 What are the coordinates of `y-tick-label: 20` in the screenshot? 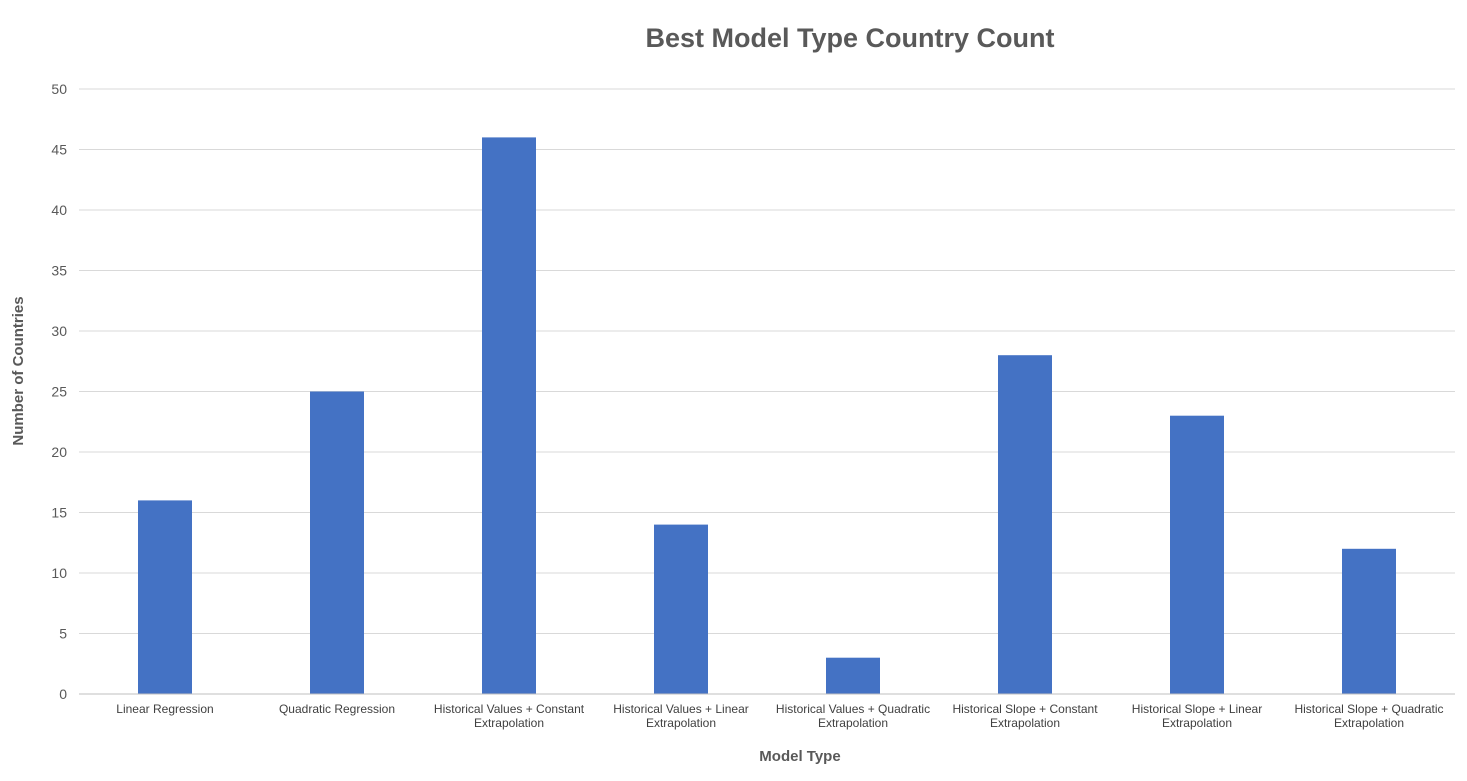 It's located at (59, 452).